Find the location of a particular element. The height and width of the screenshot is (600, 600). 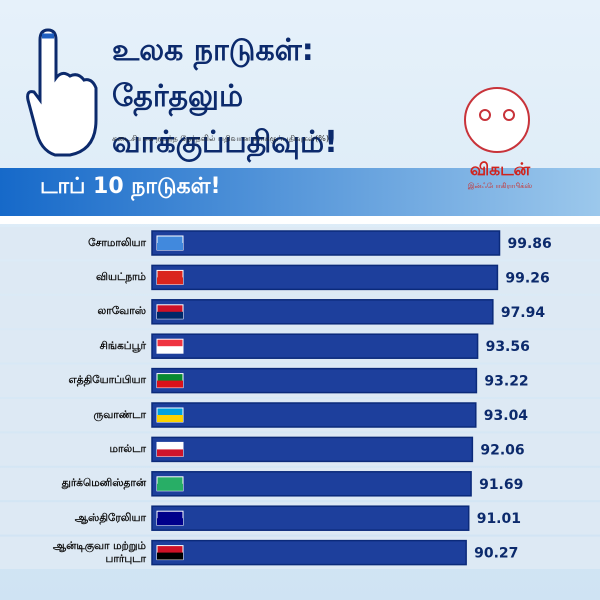

banner-text: டாப் 10 நாடுகள்! is located at coordinates (130, 186).